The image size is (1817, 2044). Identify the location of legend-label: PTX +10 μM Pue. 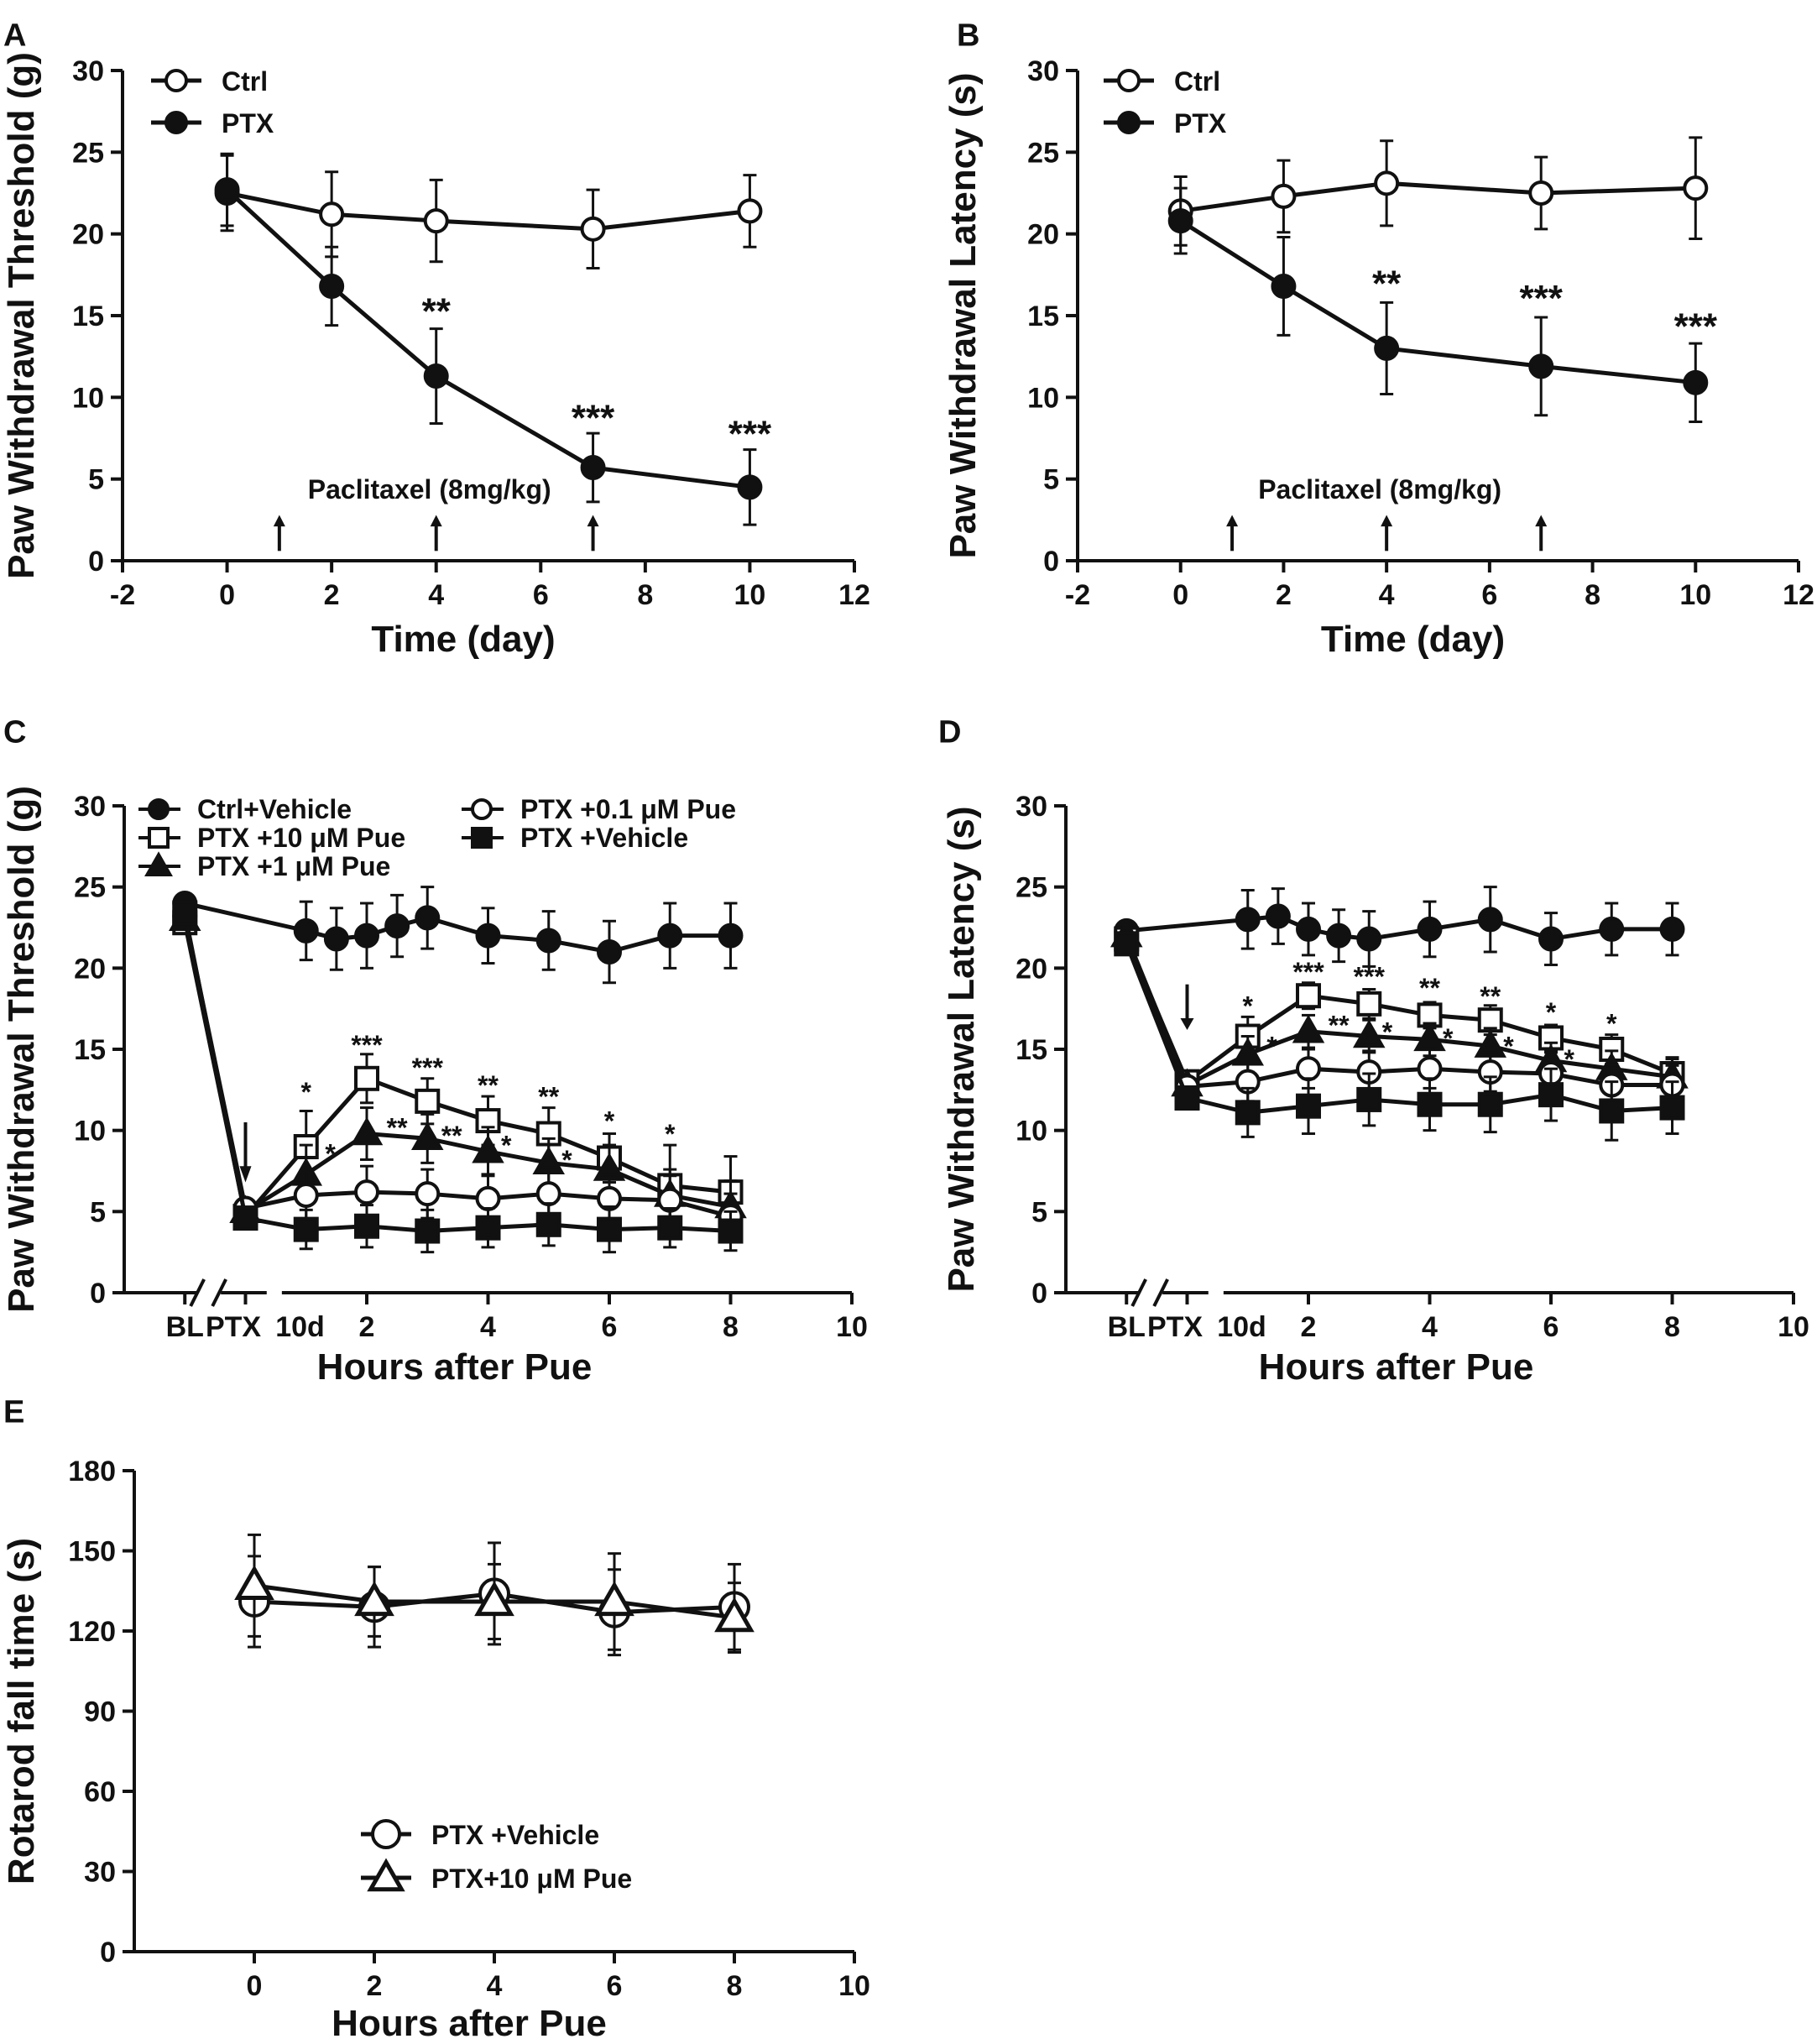
(301, 838).